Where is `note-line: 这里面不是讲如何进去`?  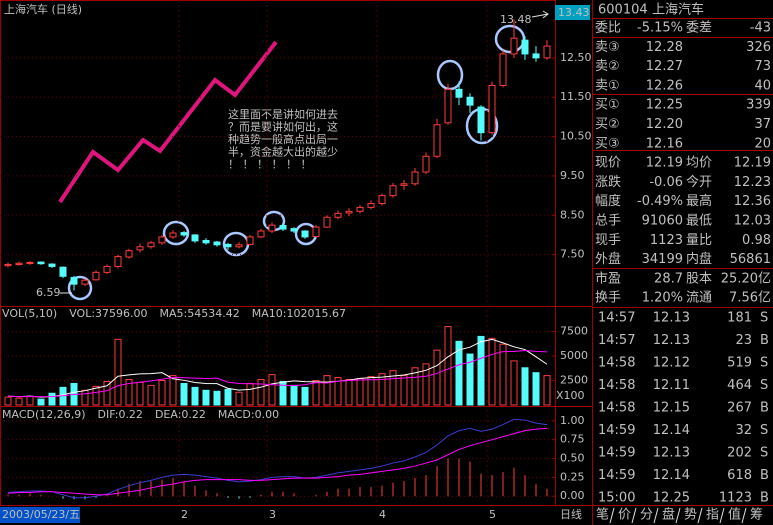 note-line: 这里面不是讲如何进去 is located at coordinates (283, 114).